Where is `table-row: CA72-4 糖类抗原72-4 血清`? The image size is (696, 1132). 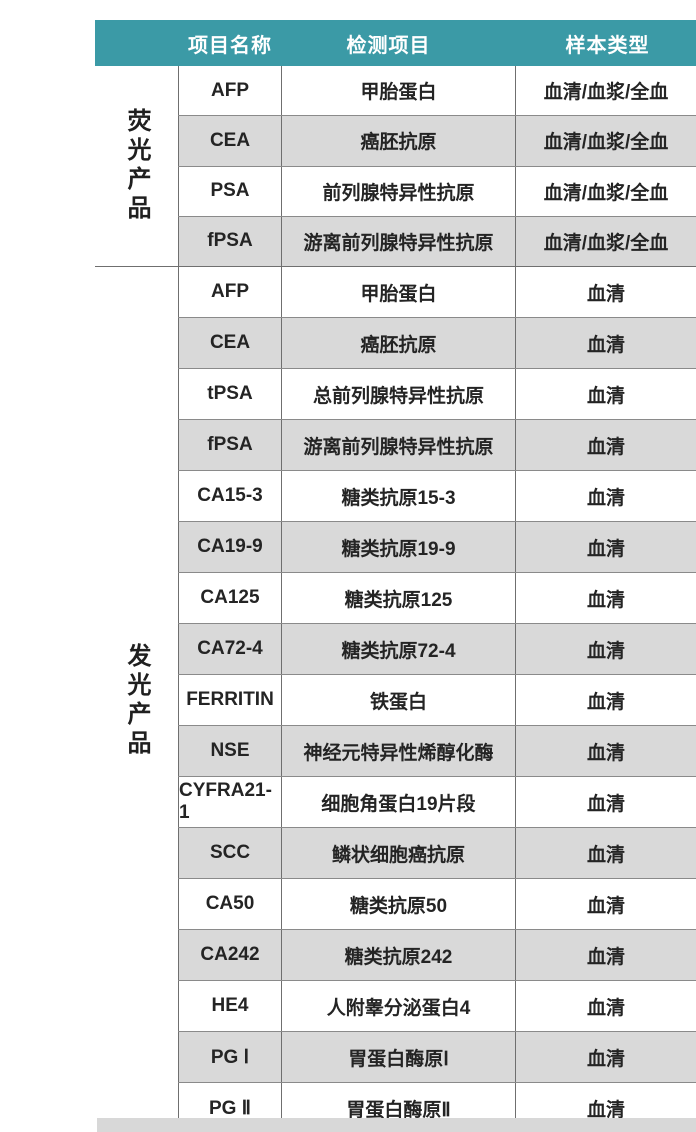
table-row: CA72-4 糖类抗原72-4 血清 is located at coordinates (437, 648).